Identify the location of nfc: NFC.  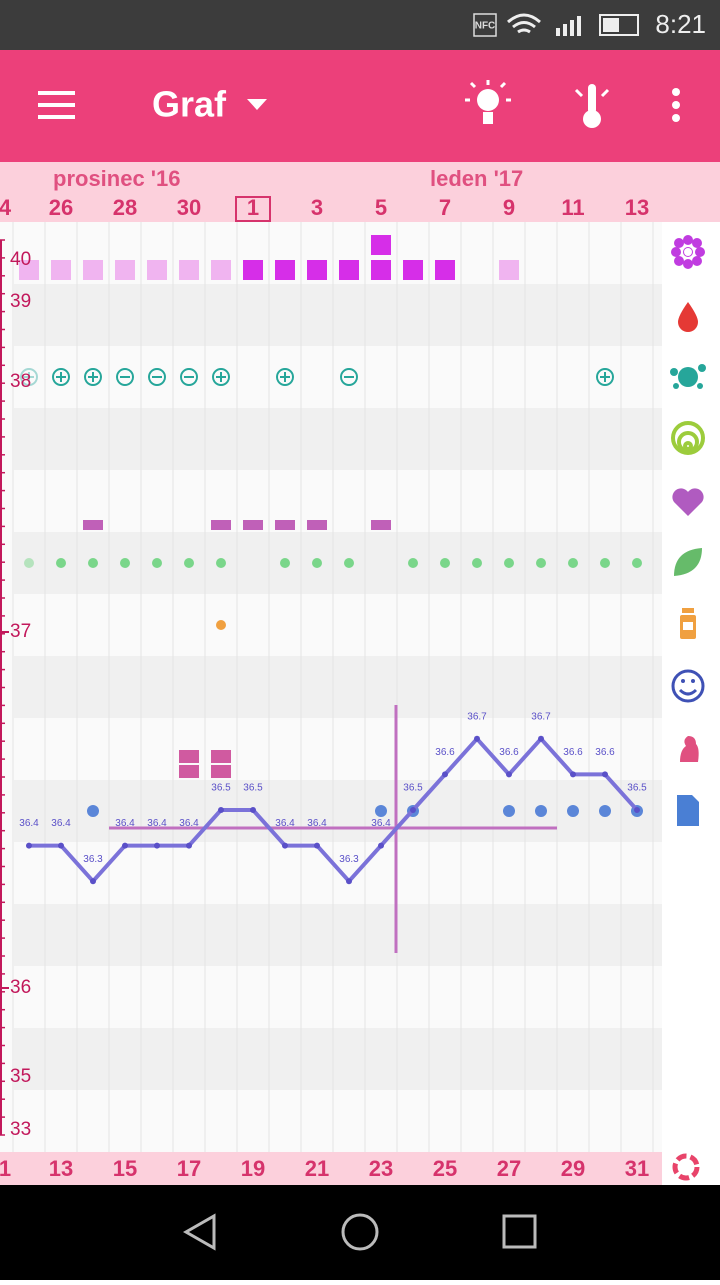
(485, 26).